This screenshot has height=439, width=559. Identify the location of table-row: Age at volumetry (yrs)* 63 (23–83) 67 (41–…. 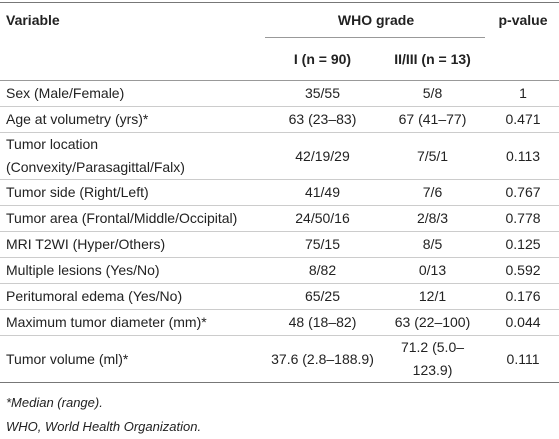
(279, 119).